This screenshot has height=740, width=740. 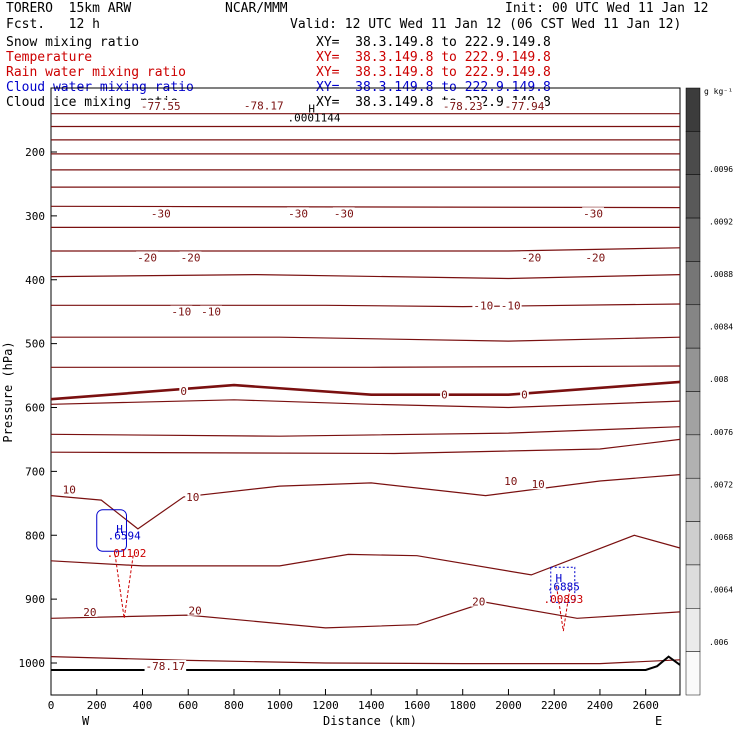 What do you see at coordinates (563, 586) in the screenshot?
I see `maximum-value-label: .6885` at bounding box center [563, 586].